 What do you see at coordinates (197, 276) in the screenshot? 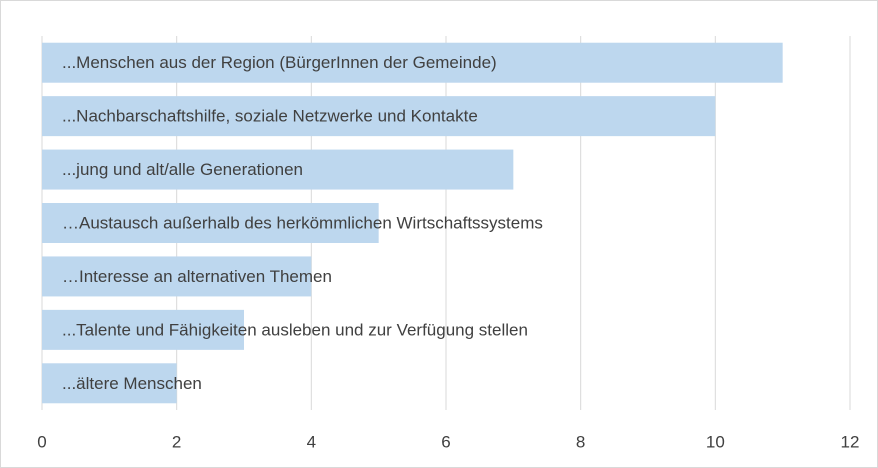
I see `category-label: …Interesse an alternativen Themen` at bounding box center [197, 276].